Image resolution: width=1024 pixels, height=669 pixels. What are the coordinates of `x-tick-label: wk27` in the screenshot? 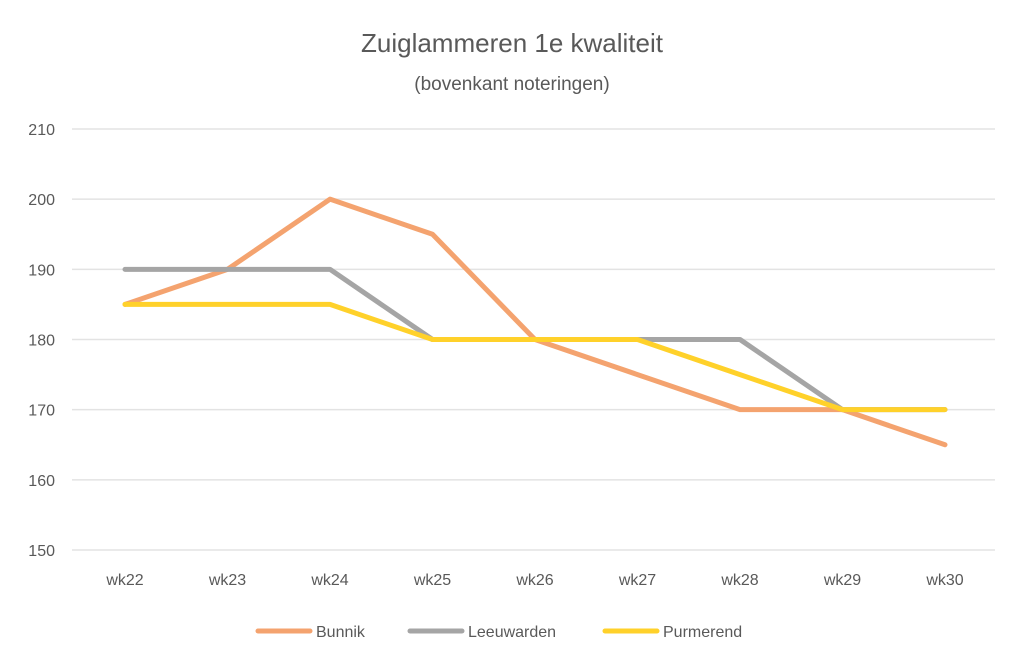 It's located at (637, 580).